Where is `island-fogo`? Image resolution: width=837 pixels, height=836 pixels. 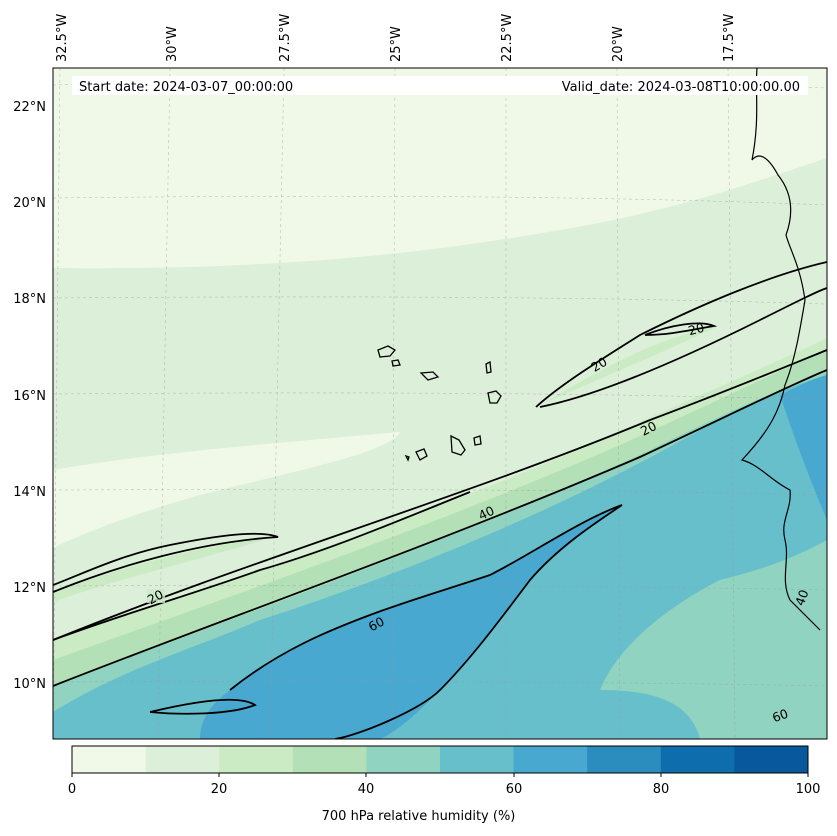
island-fogo is located at coordinates (421, 454).